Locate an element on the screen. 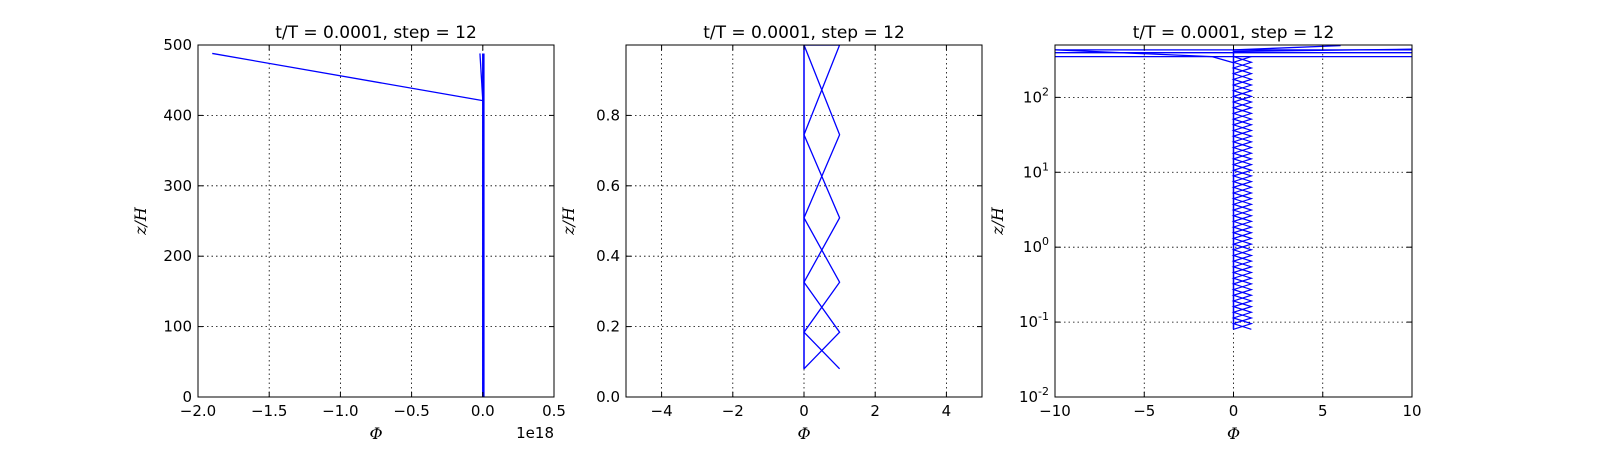 The image size is (1600, 450). y-tick-label: 200 is located at coordinates (177, 256).